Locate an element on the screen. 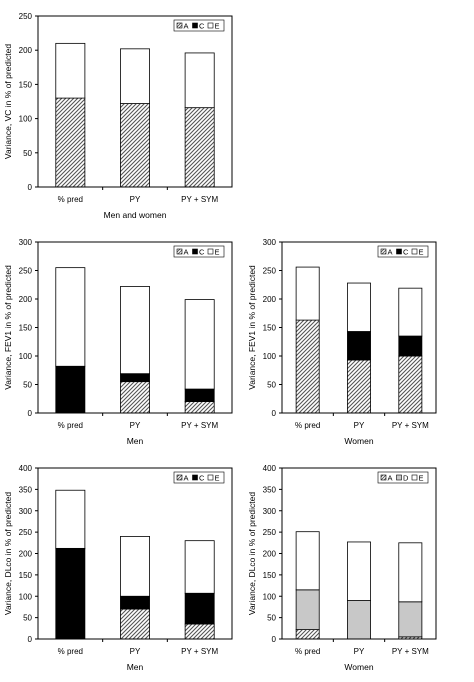 Image resolution: width=474 pixels, height=682 pixels. y-axis-ticks: 0 50 100 150 200 250 is located at coordinates (28, 102).